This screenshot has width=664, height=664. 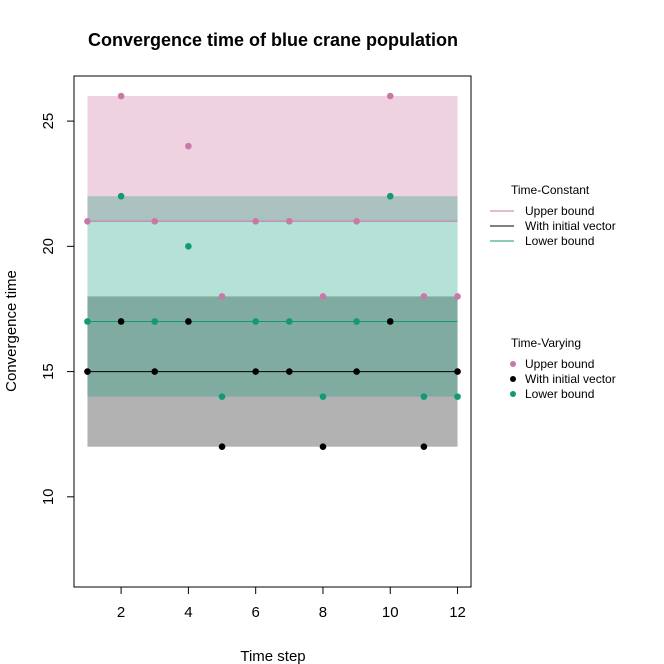 What do you see at coordinates (272, 159) in the screenshot?
I see `band-upper-bound` at bounding box center [272, 159].